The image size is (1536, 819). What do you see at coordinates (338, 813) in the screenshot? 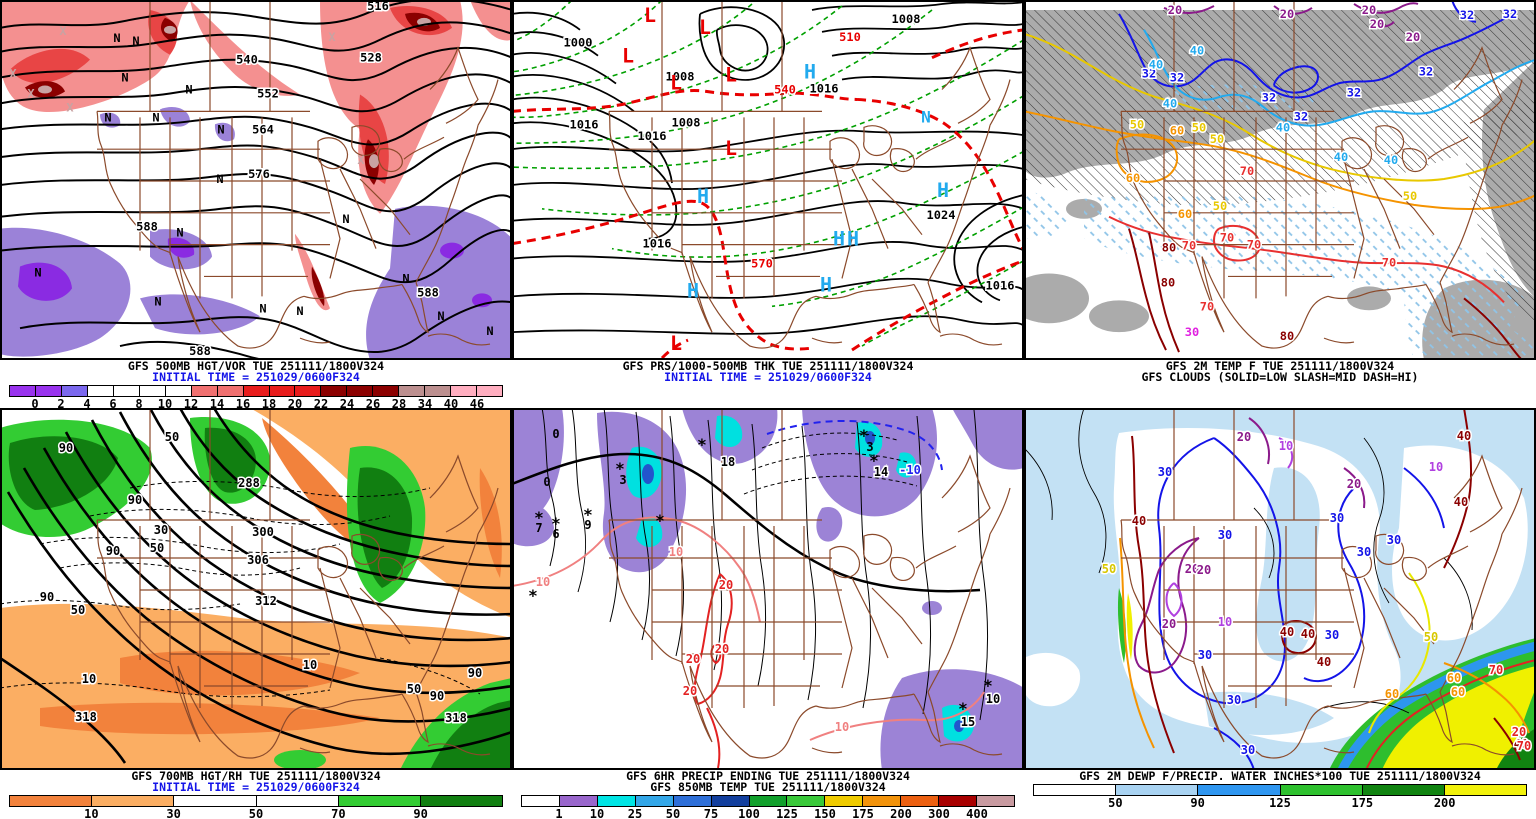
I see `colorbar-tick-label: 70` at bounding box center [338, 813].